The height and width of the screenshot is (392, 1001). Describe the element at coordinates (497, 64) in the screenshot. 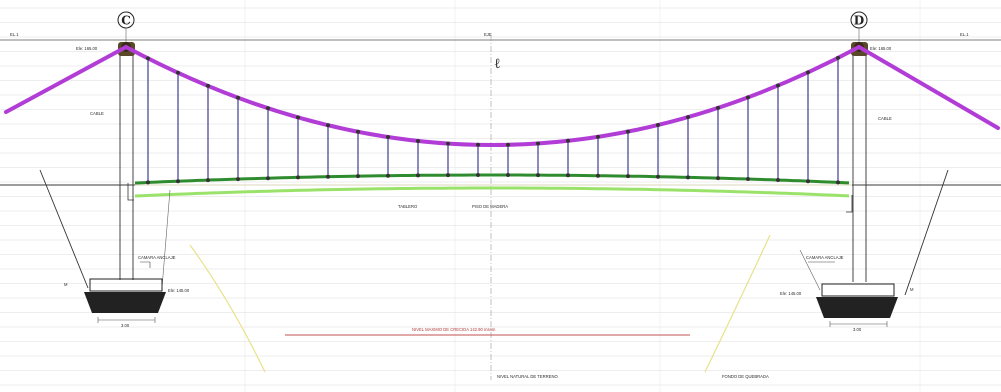

I see `centerline-symbol: ℓ` at that location.